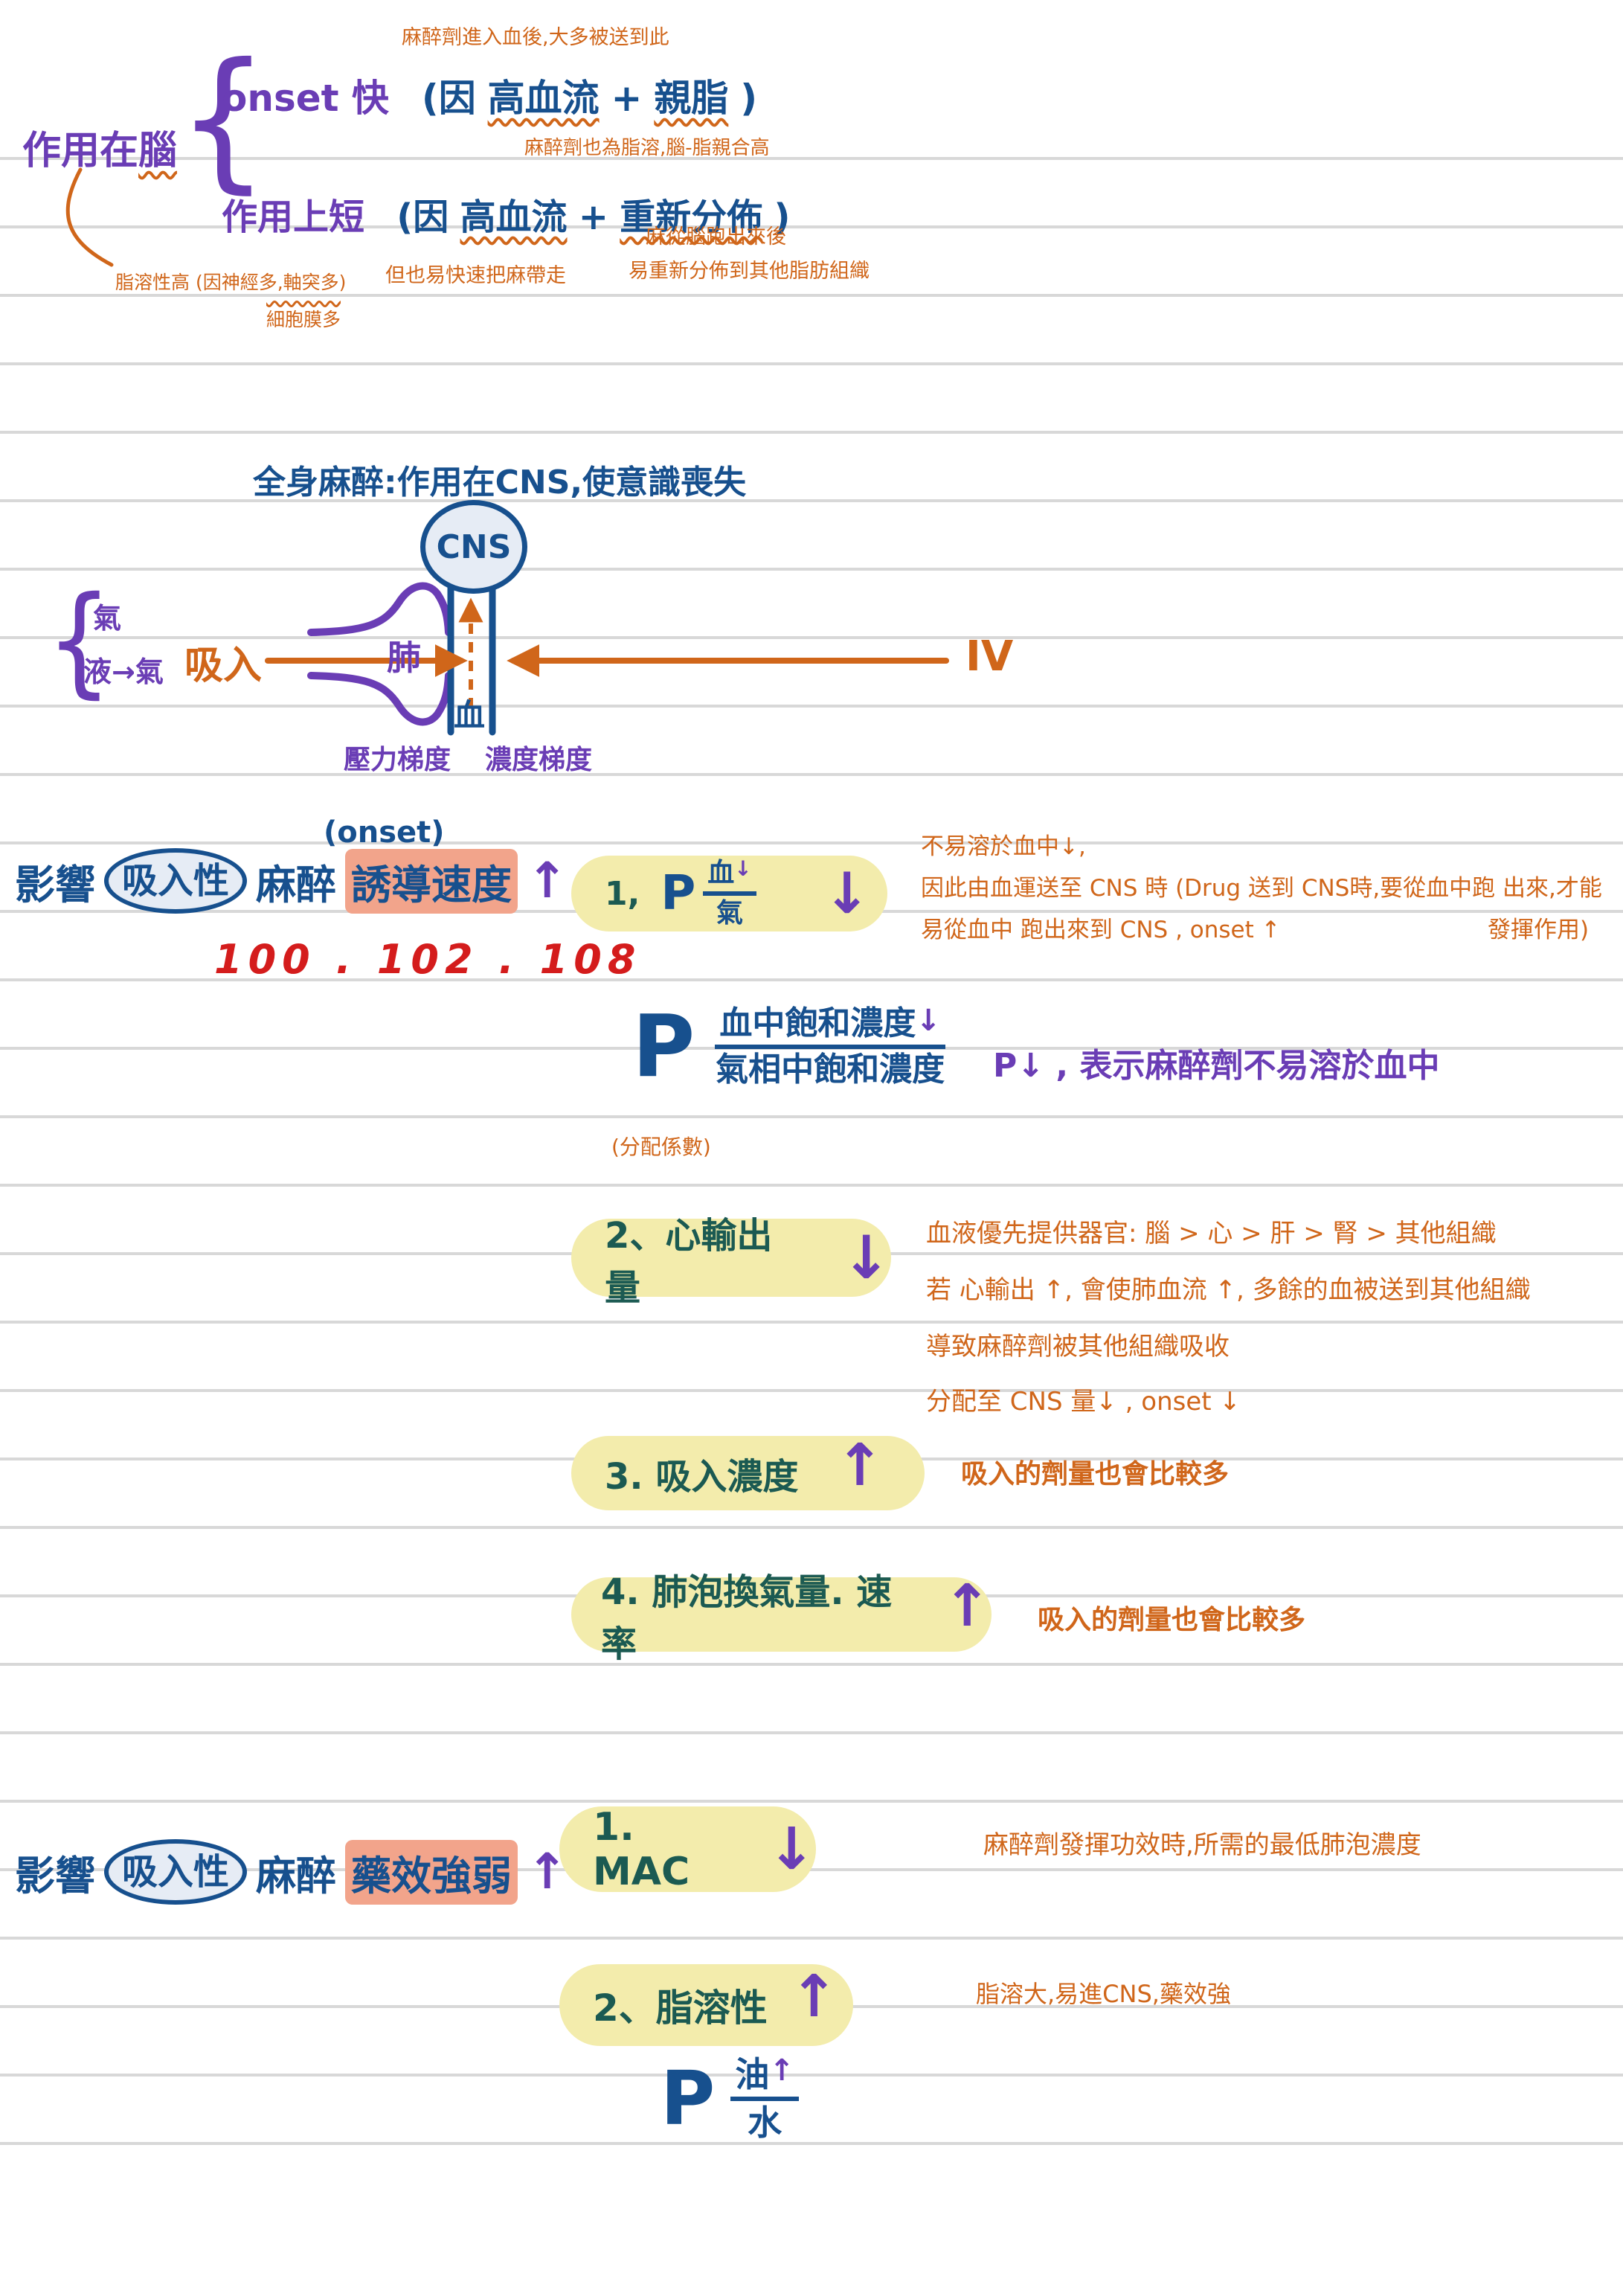 This screenshot has height=2296, width=1623. Describe the element at coordinates (428, 959) in the screenshot. I see `page-refs: 100 . 102 . 108` at that location.